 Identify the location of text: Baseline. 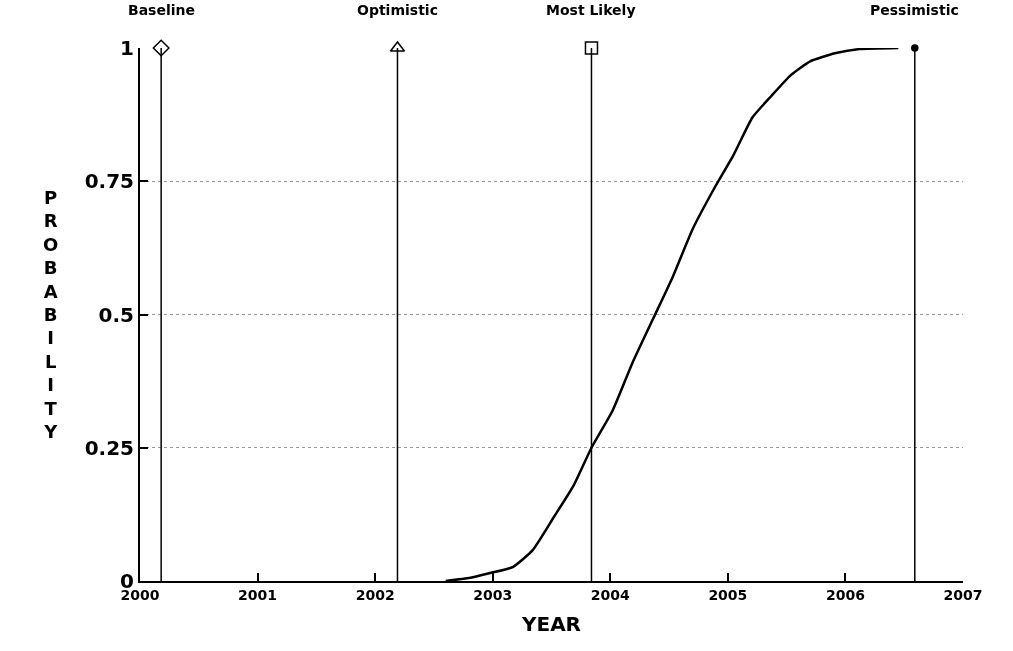
(162, 10).